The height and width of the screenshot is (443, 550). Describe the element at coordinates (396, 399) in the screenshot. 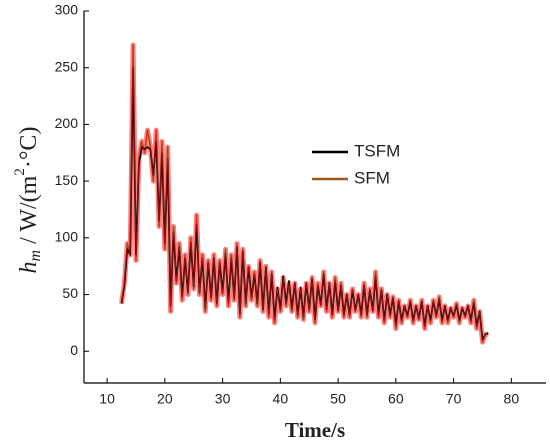

I see `x-tick-label: 60` at that location.